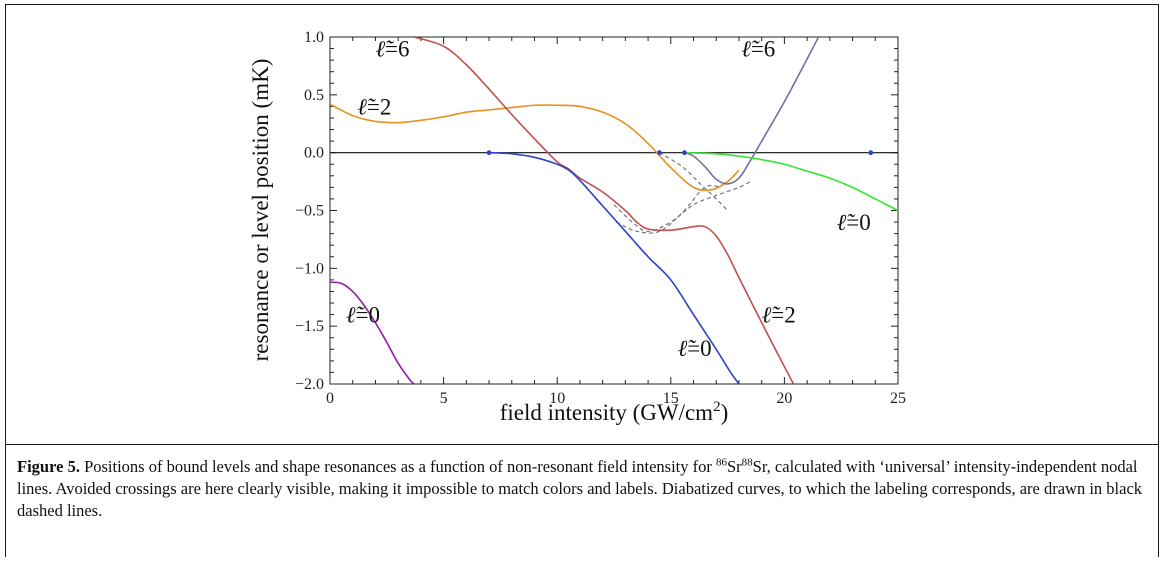  Describe the element at coordinates (314, 95) in the screenshot. I see `y-tick-label: 0.5` at that location.